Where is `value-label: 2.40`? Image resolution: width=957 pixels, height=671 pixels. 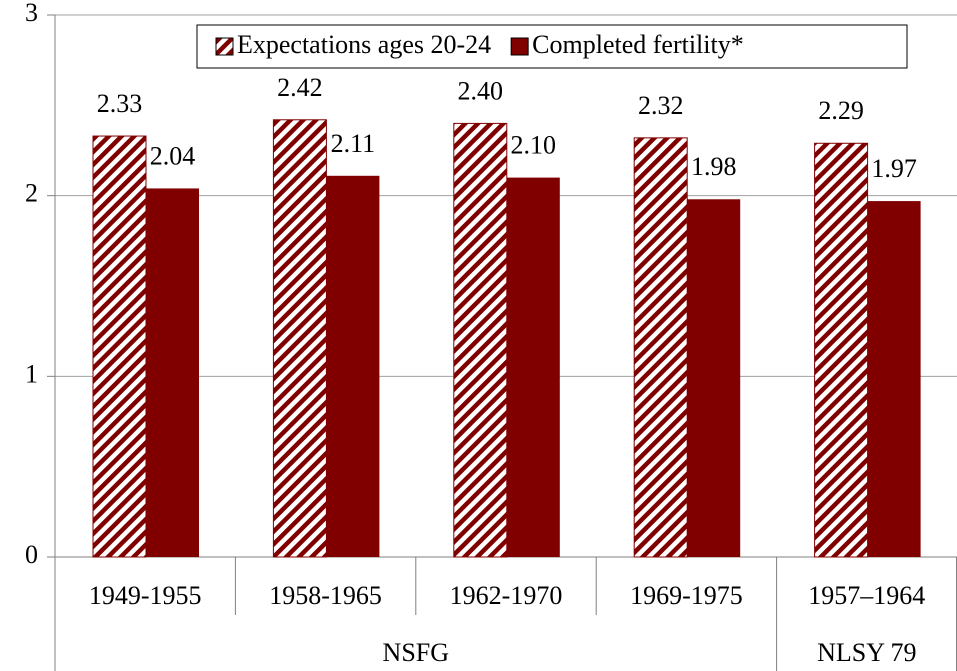
value-label: 2.40 is located at coordinates (481, 90).